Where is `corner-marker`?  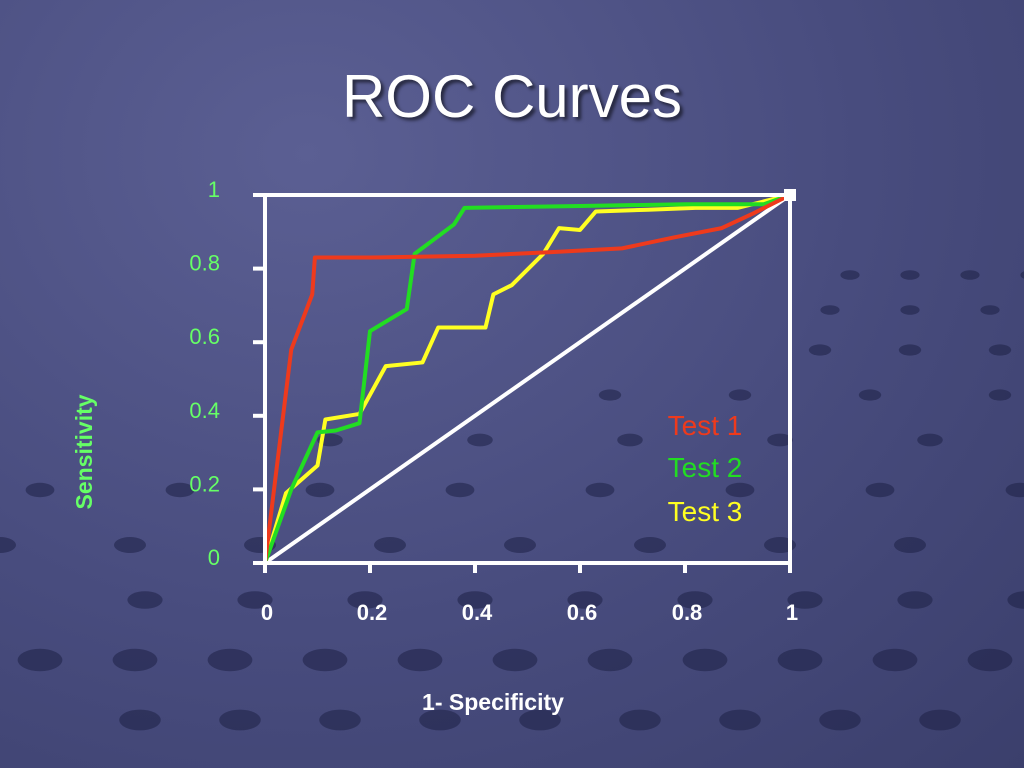
corner-marker is located at coordinates (790, 195).